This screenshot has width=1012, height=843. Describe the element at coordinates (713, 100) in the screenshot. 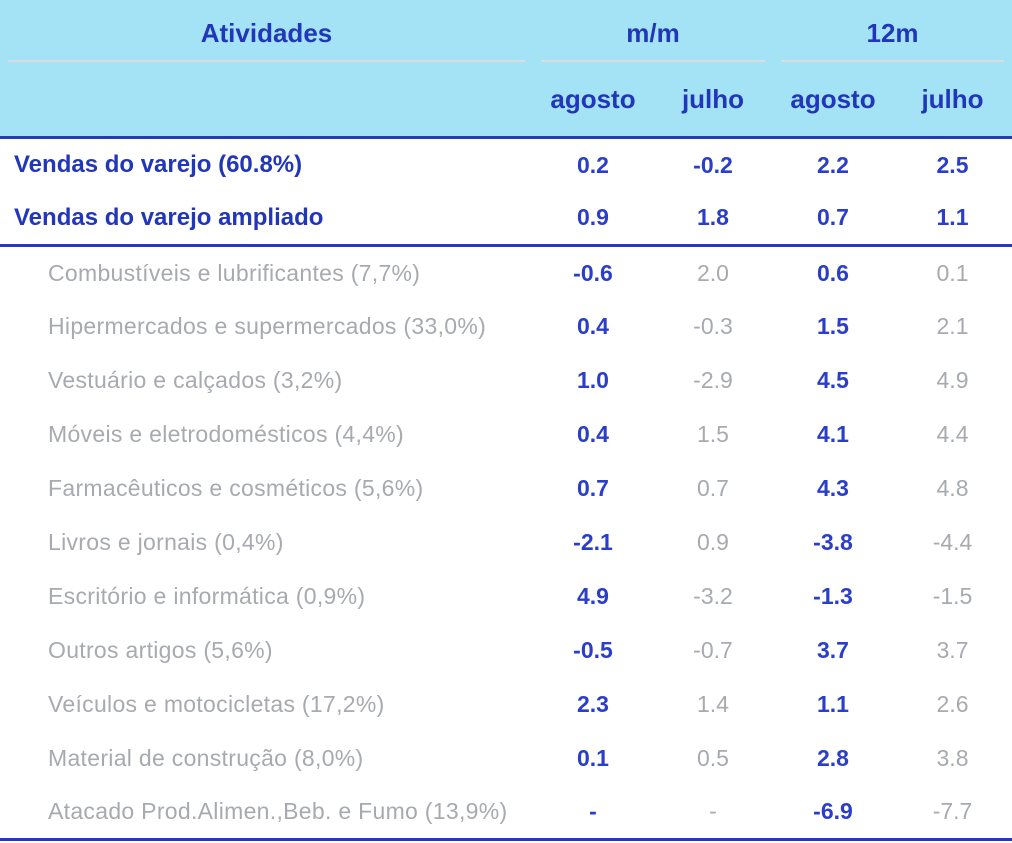

I see `column-header-mm-julho: julho` at that location.